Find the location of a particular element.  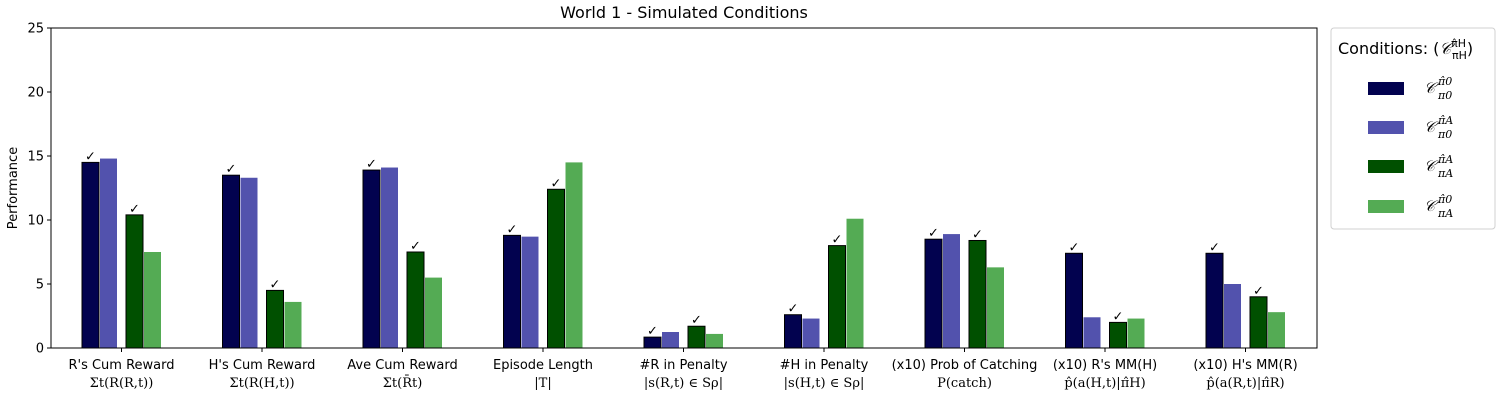

y-tick-label: 5 is located at coordinates (40, 285).